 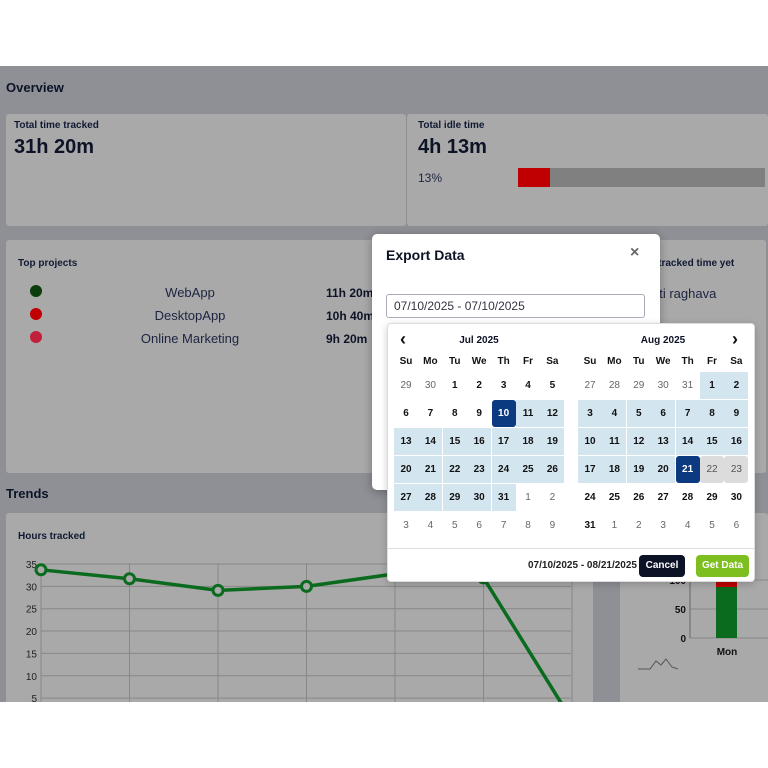 What do you see at coordinates (403, 339) in the screenshot?
I see `prev-month-chevron-icon: ‹` at bounding box center [403, 339].